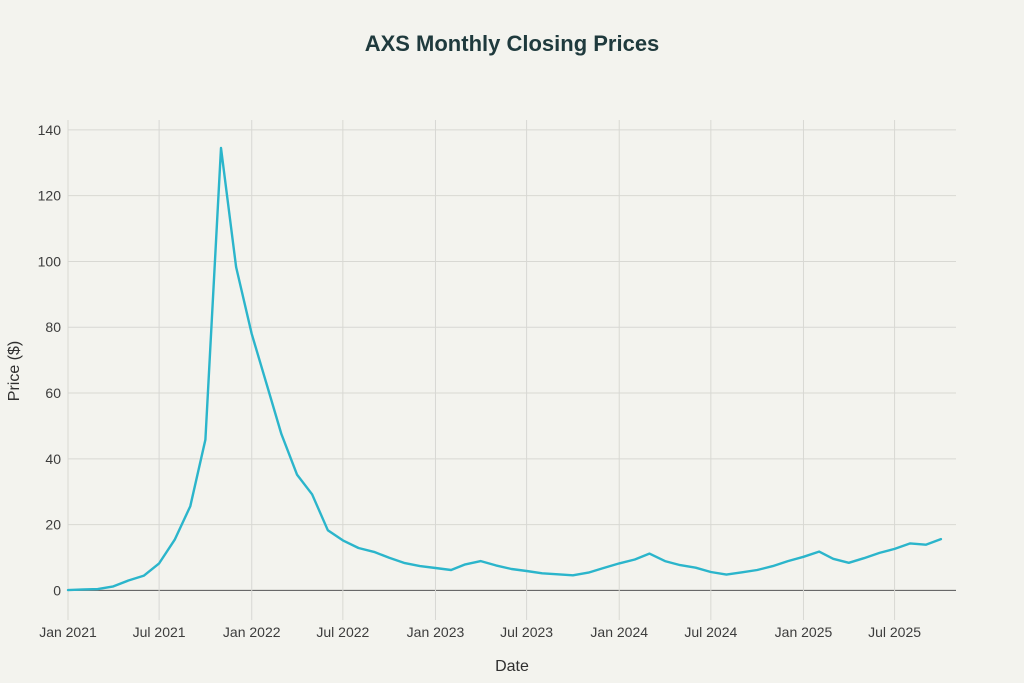  What do you see at coordinates (53, 327) in the screenshot?
I see `y-tick-label: 80` at bounding box center [53, 327].